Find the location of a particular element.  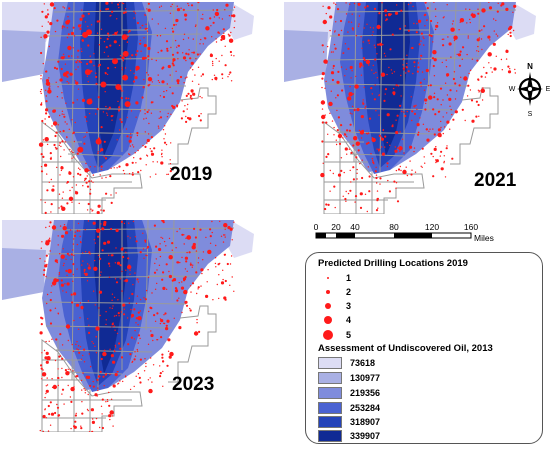

oil-class-label: 339907 is located at coordinates (365, 436).